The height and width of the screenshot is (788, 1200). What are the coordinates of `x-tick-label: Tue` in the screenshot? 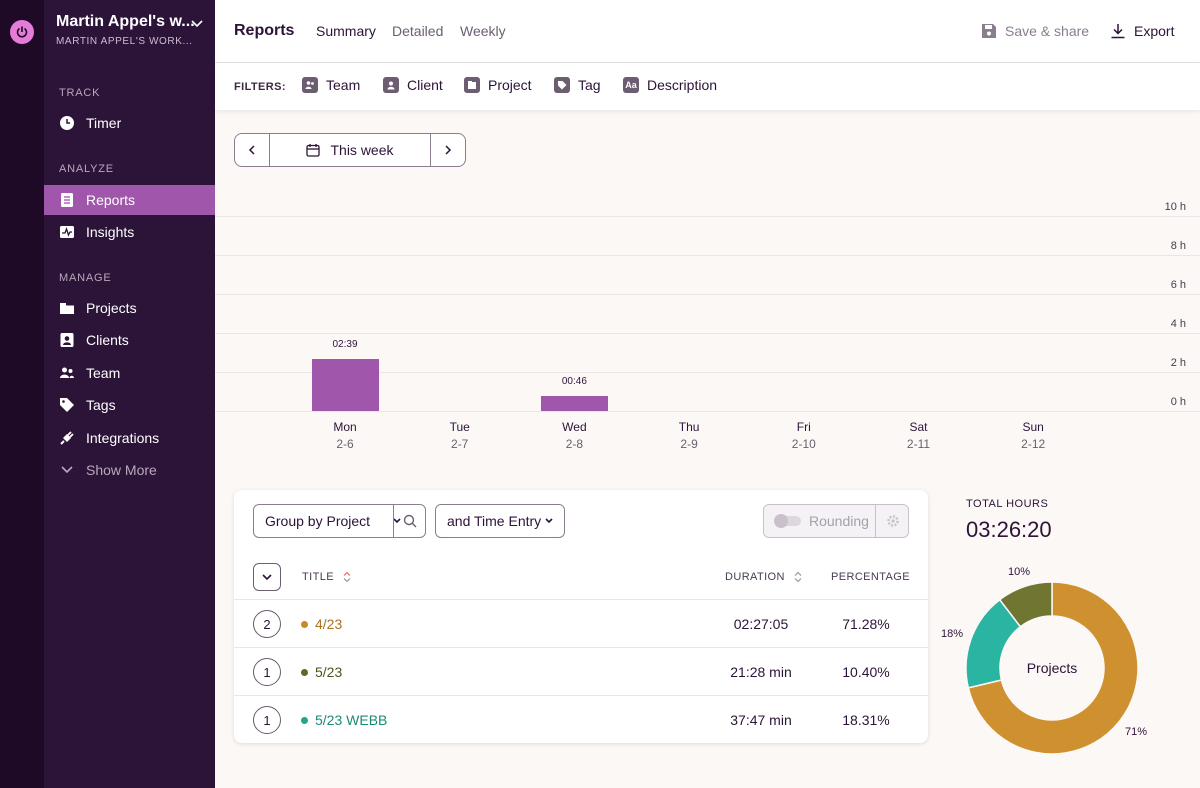 It's located at (459, 427).